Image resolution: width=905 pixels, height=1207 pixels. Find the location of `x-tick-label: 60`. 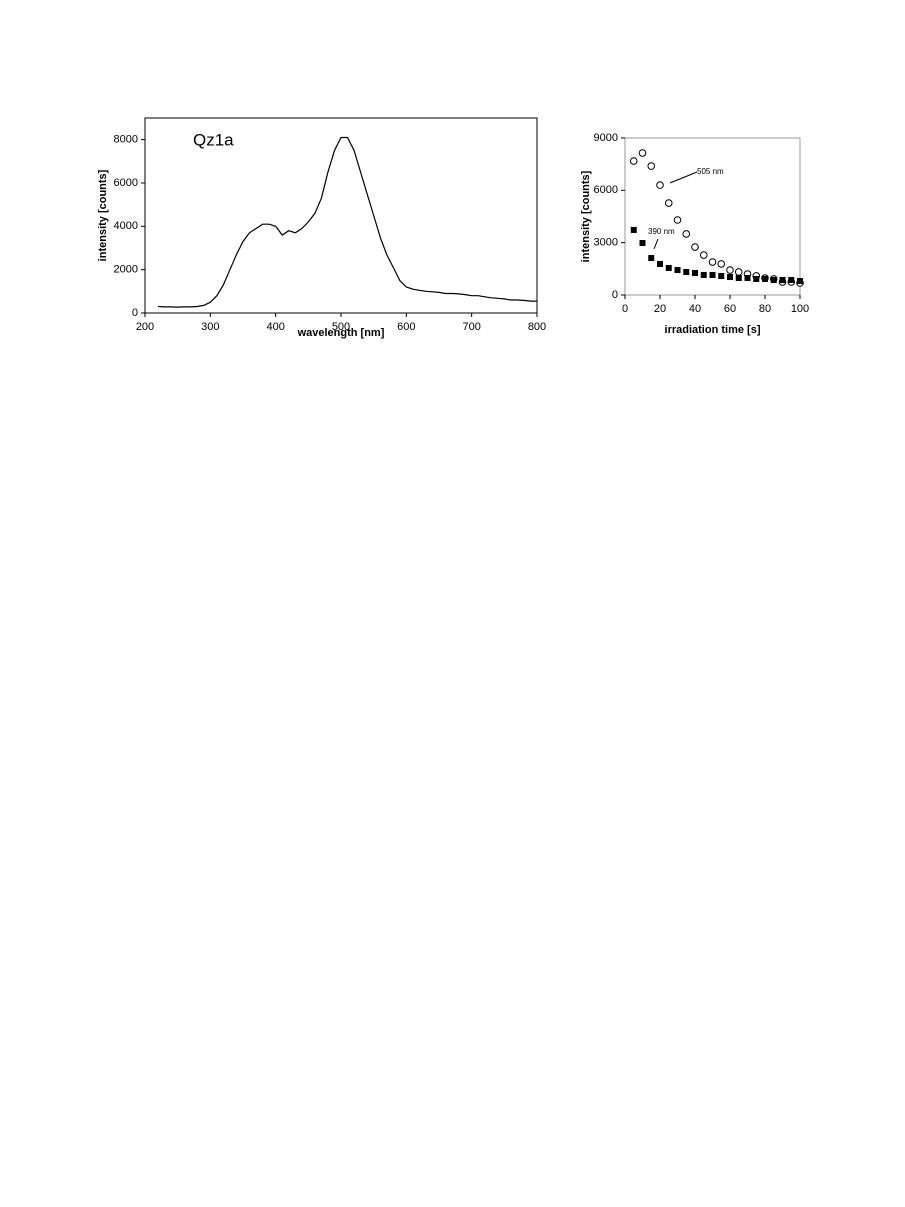

x-tick-label: 60 is located at coordinates (730, 309).